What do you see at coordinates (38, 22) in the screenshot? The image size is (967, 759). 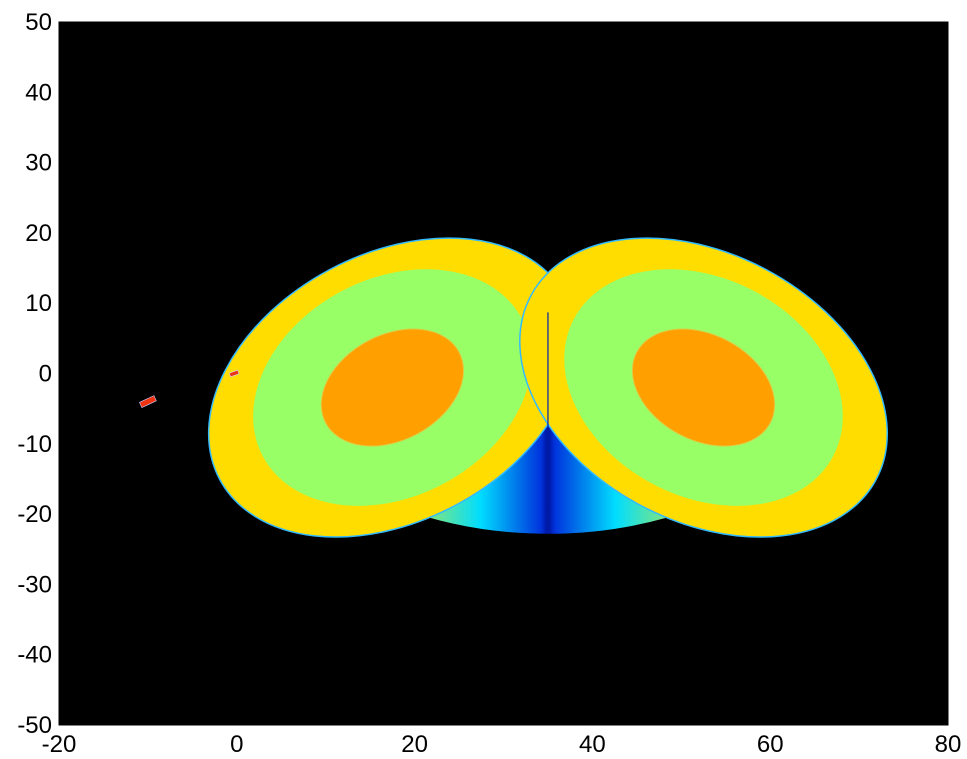 I see `y-tick-label: 50` at bounding box center [38, 22].